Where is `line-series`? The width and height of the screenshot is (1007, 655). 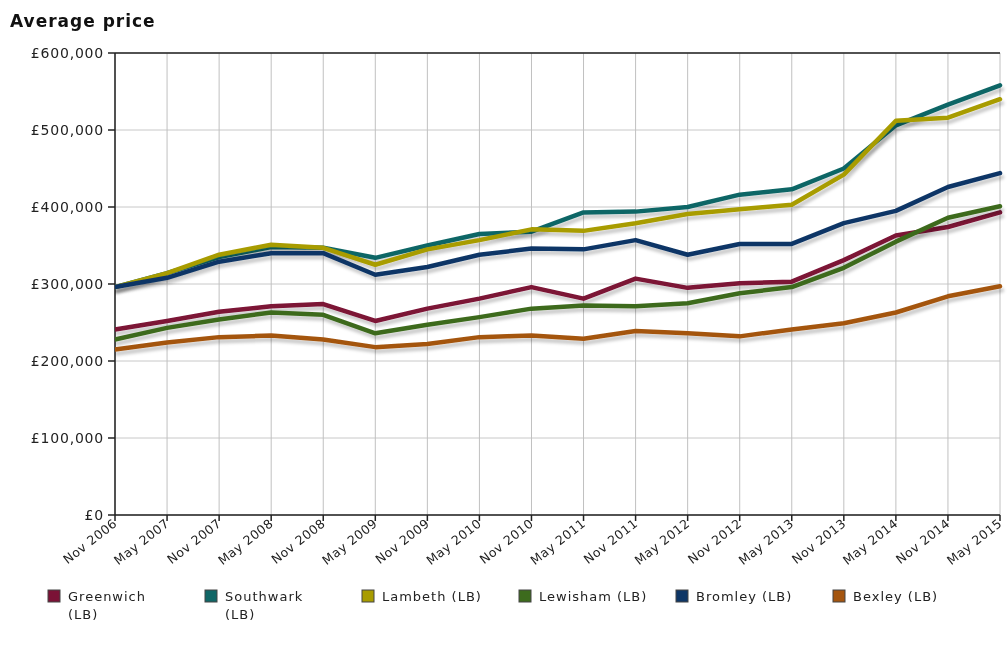 line-series is located at coordinates (559, 318).